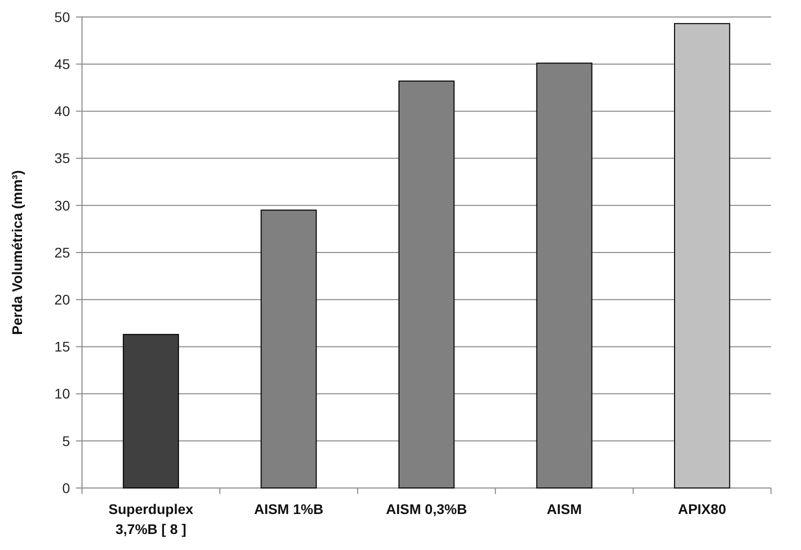 This screenshot has height=550, width=801. Describe the element at coordinates (62, 394) in the screenshot. I see `y-tick-label: 10` at that location.